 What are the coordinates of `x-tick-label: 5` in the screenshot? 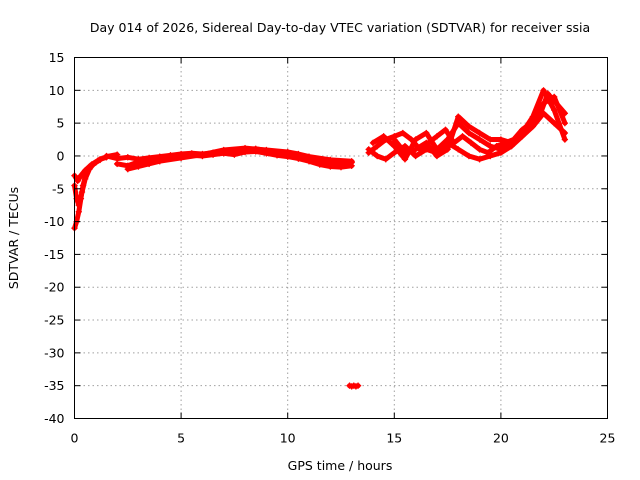 It's located at (181, 438).